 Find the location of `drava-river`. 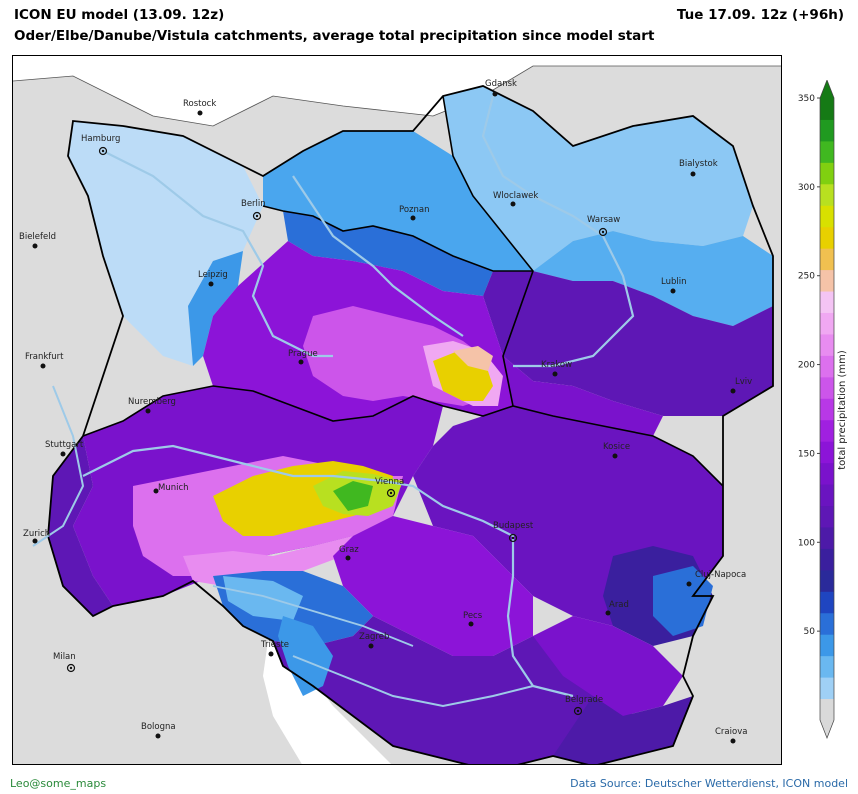

drava-river is located at coordinates (313, 616).